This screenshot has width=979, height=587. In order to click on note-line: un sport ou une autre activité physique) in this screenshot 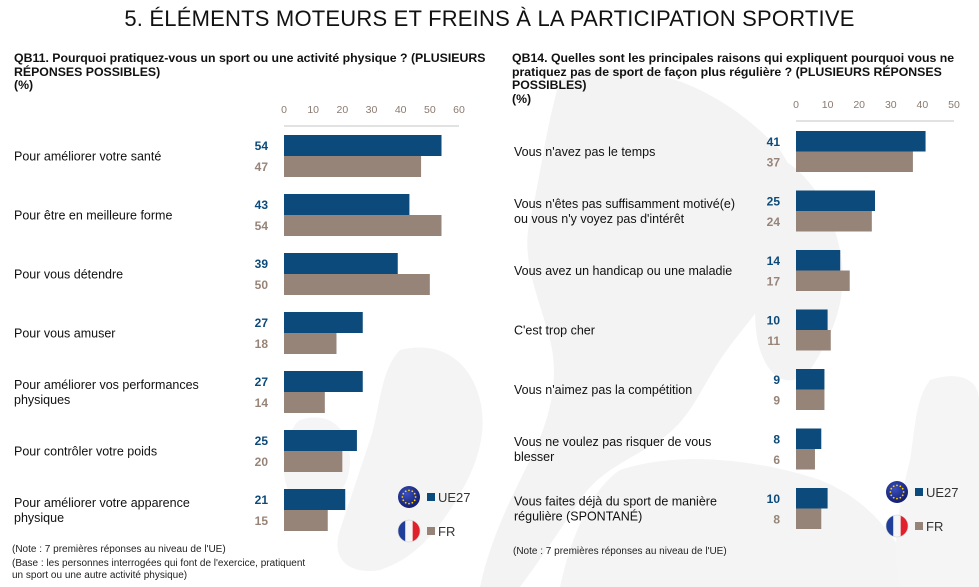, I will do `click(100, 575)`.